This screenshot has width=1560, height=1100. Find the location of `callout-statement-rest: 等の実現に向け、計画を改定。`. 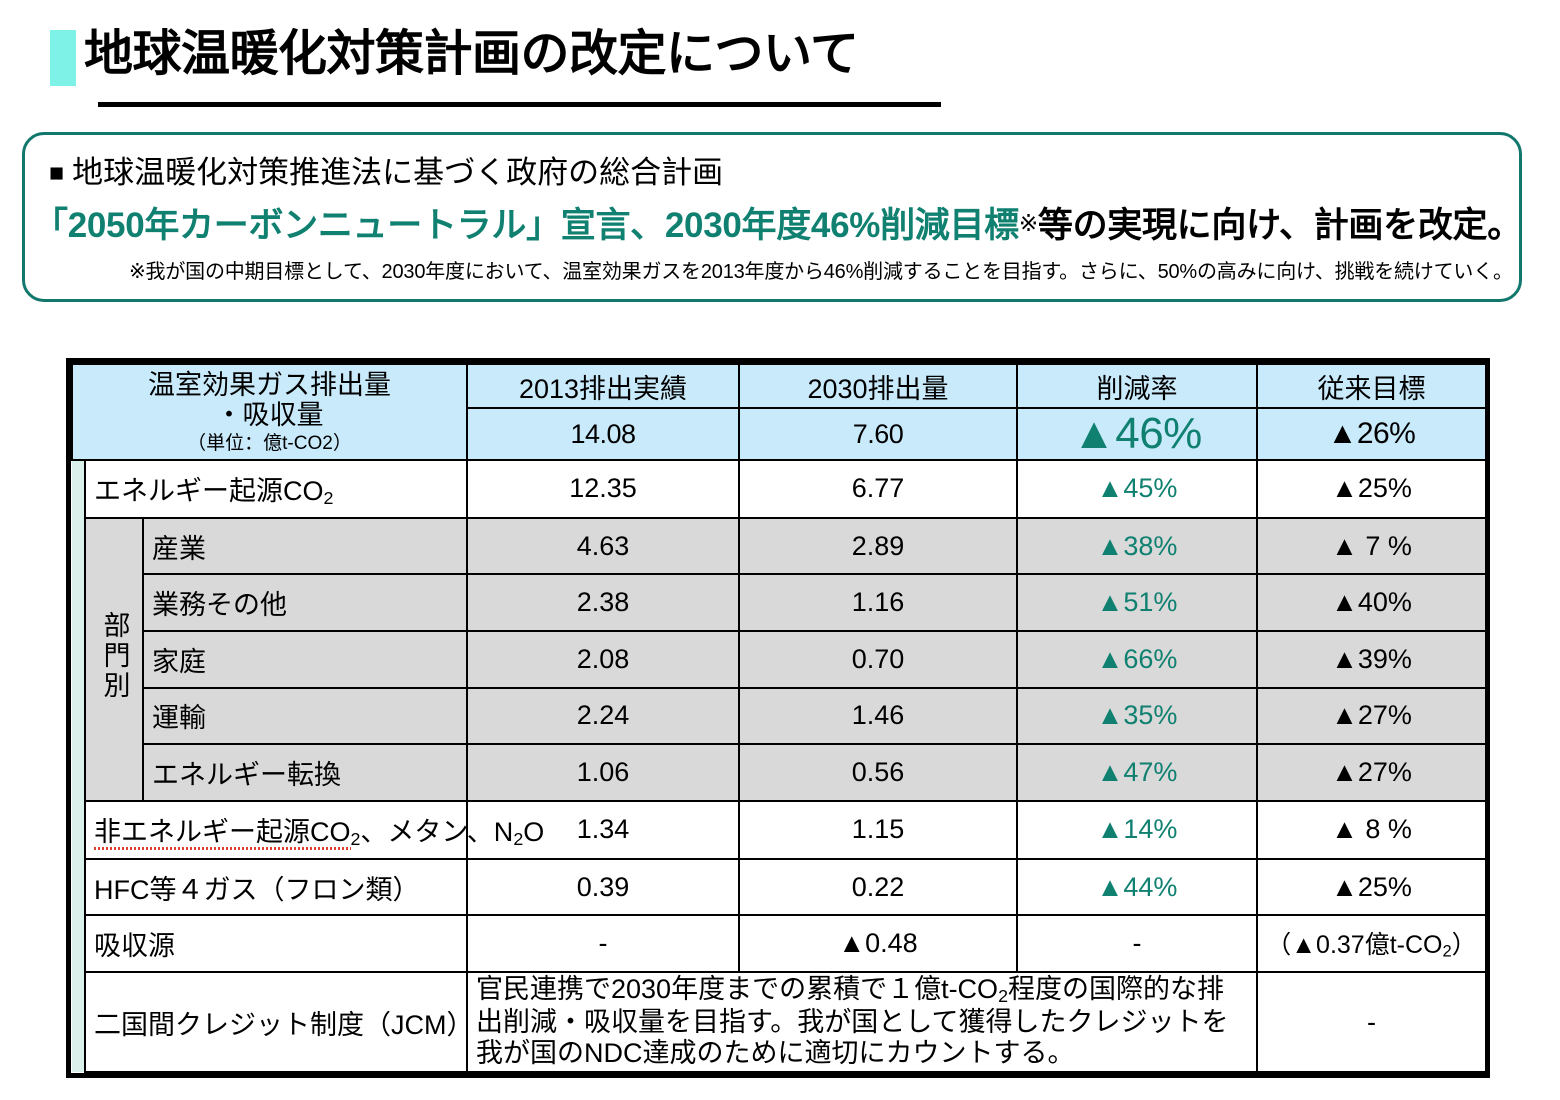

callout-statement-rest: 等の実現に向け、計画を改定。 is located at coordinates (1279, 225).